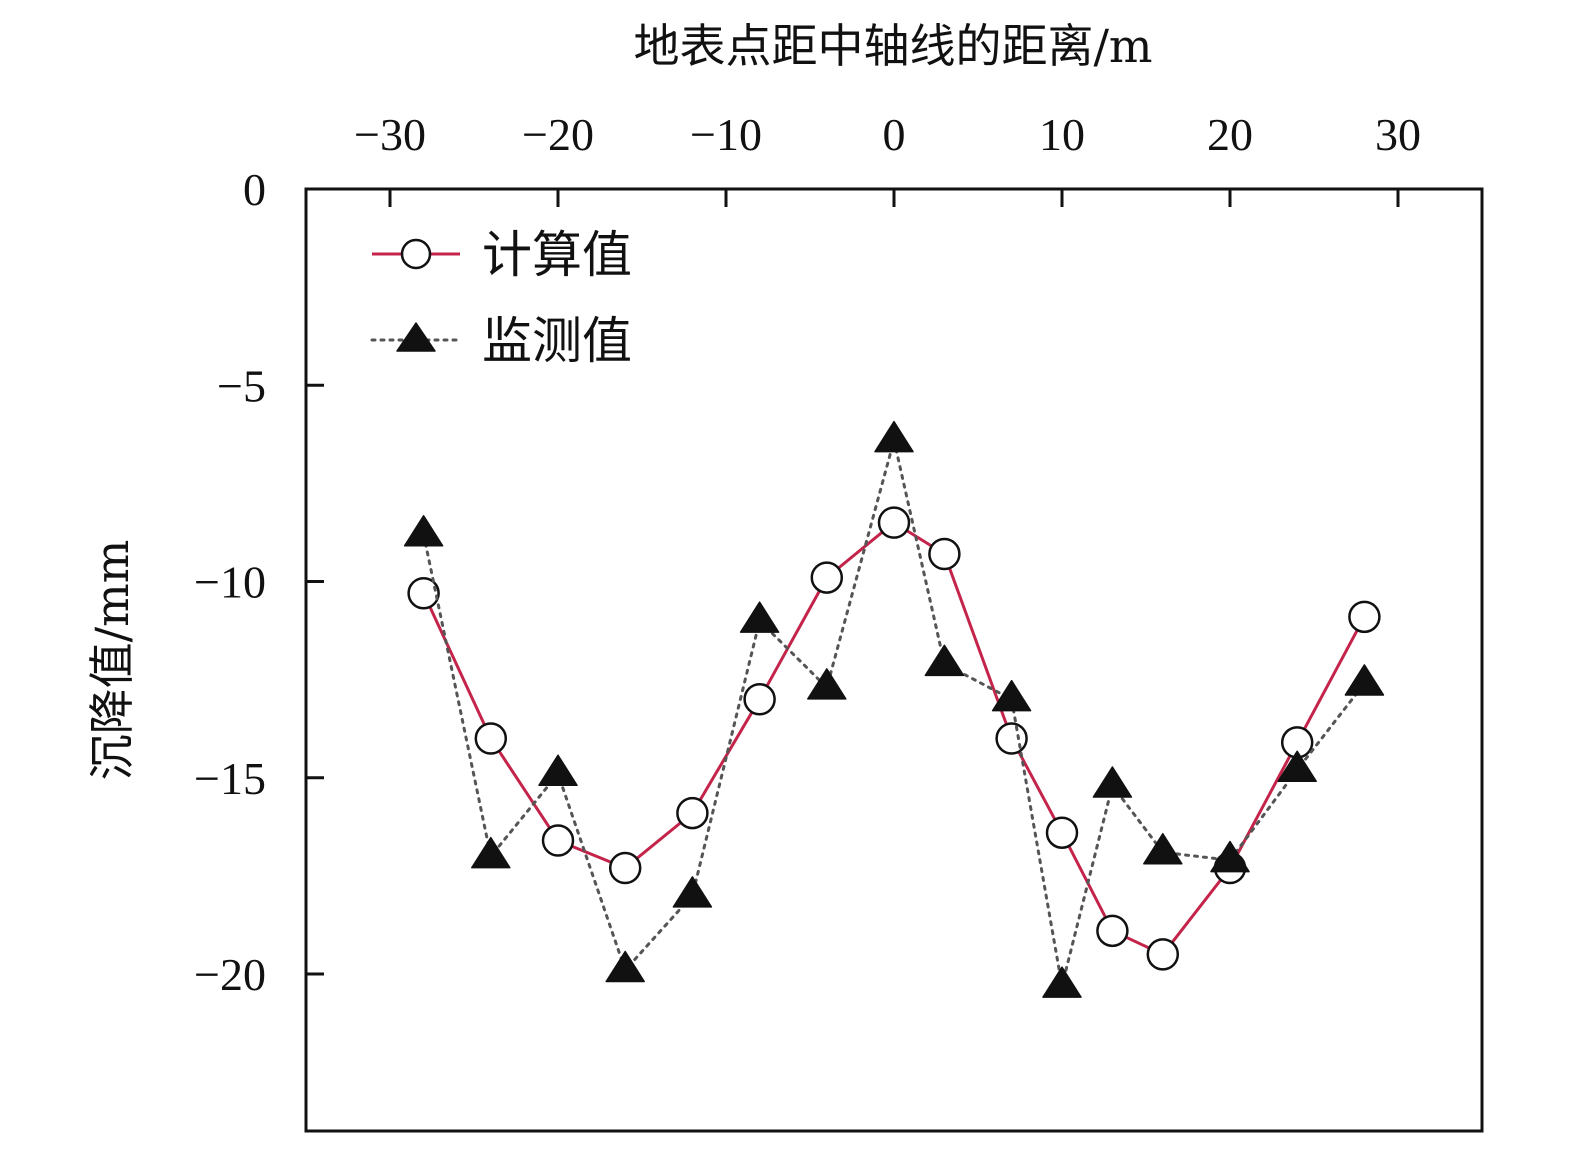 This screenshot has width=1575, height=1152. I want to click on legend: 计算值 监测值, so click(501, 298).